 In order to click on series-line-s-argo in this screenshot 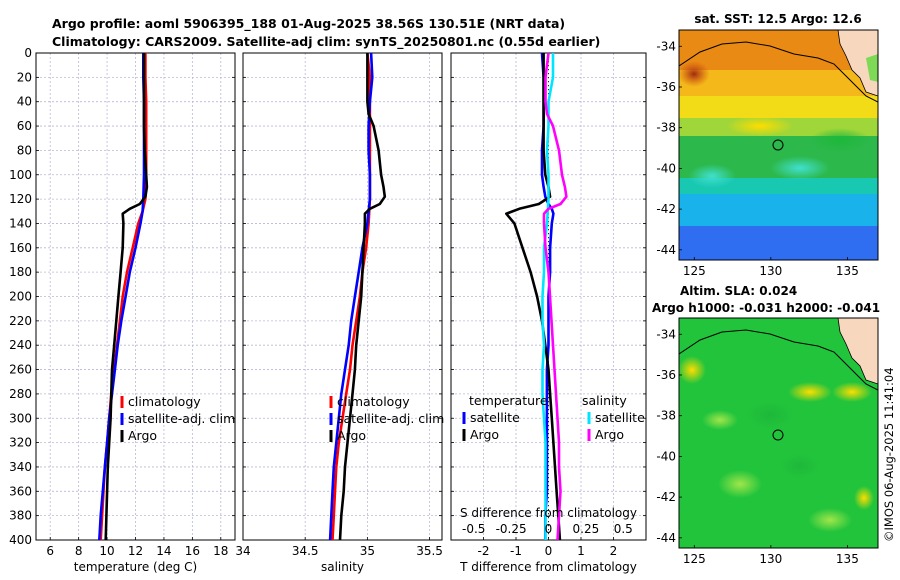, I will do `click(555, 296)`.